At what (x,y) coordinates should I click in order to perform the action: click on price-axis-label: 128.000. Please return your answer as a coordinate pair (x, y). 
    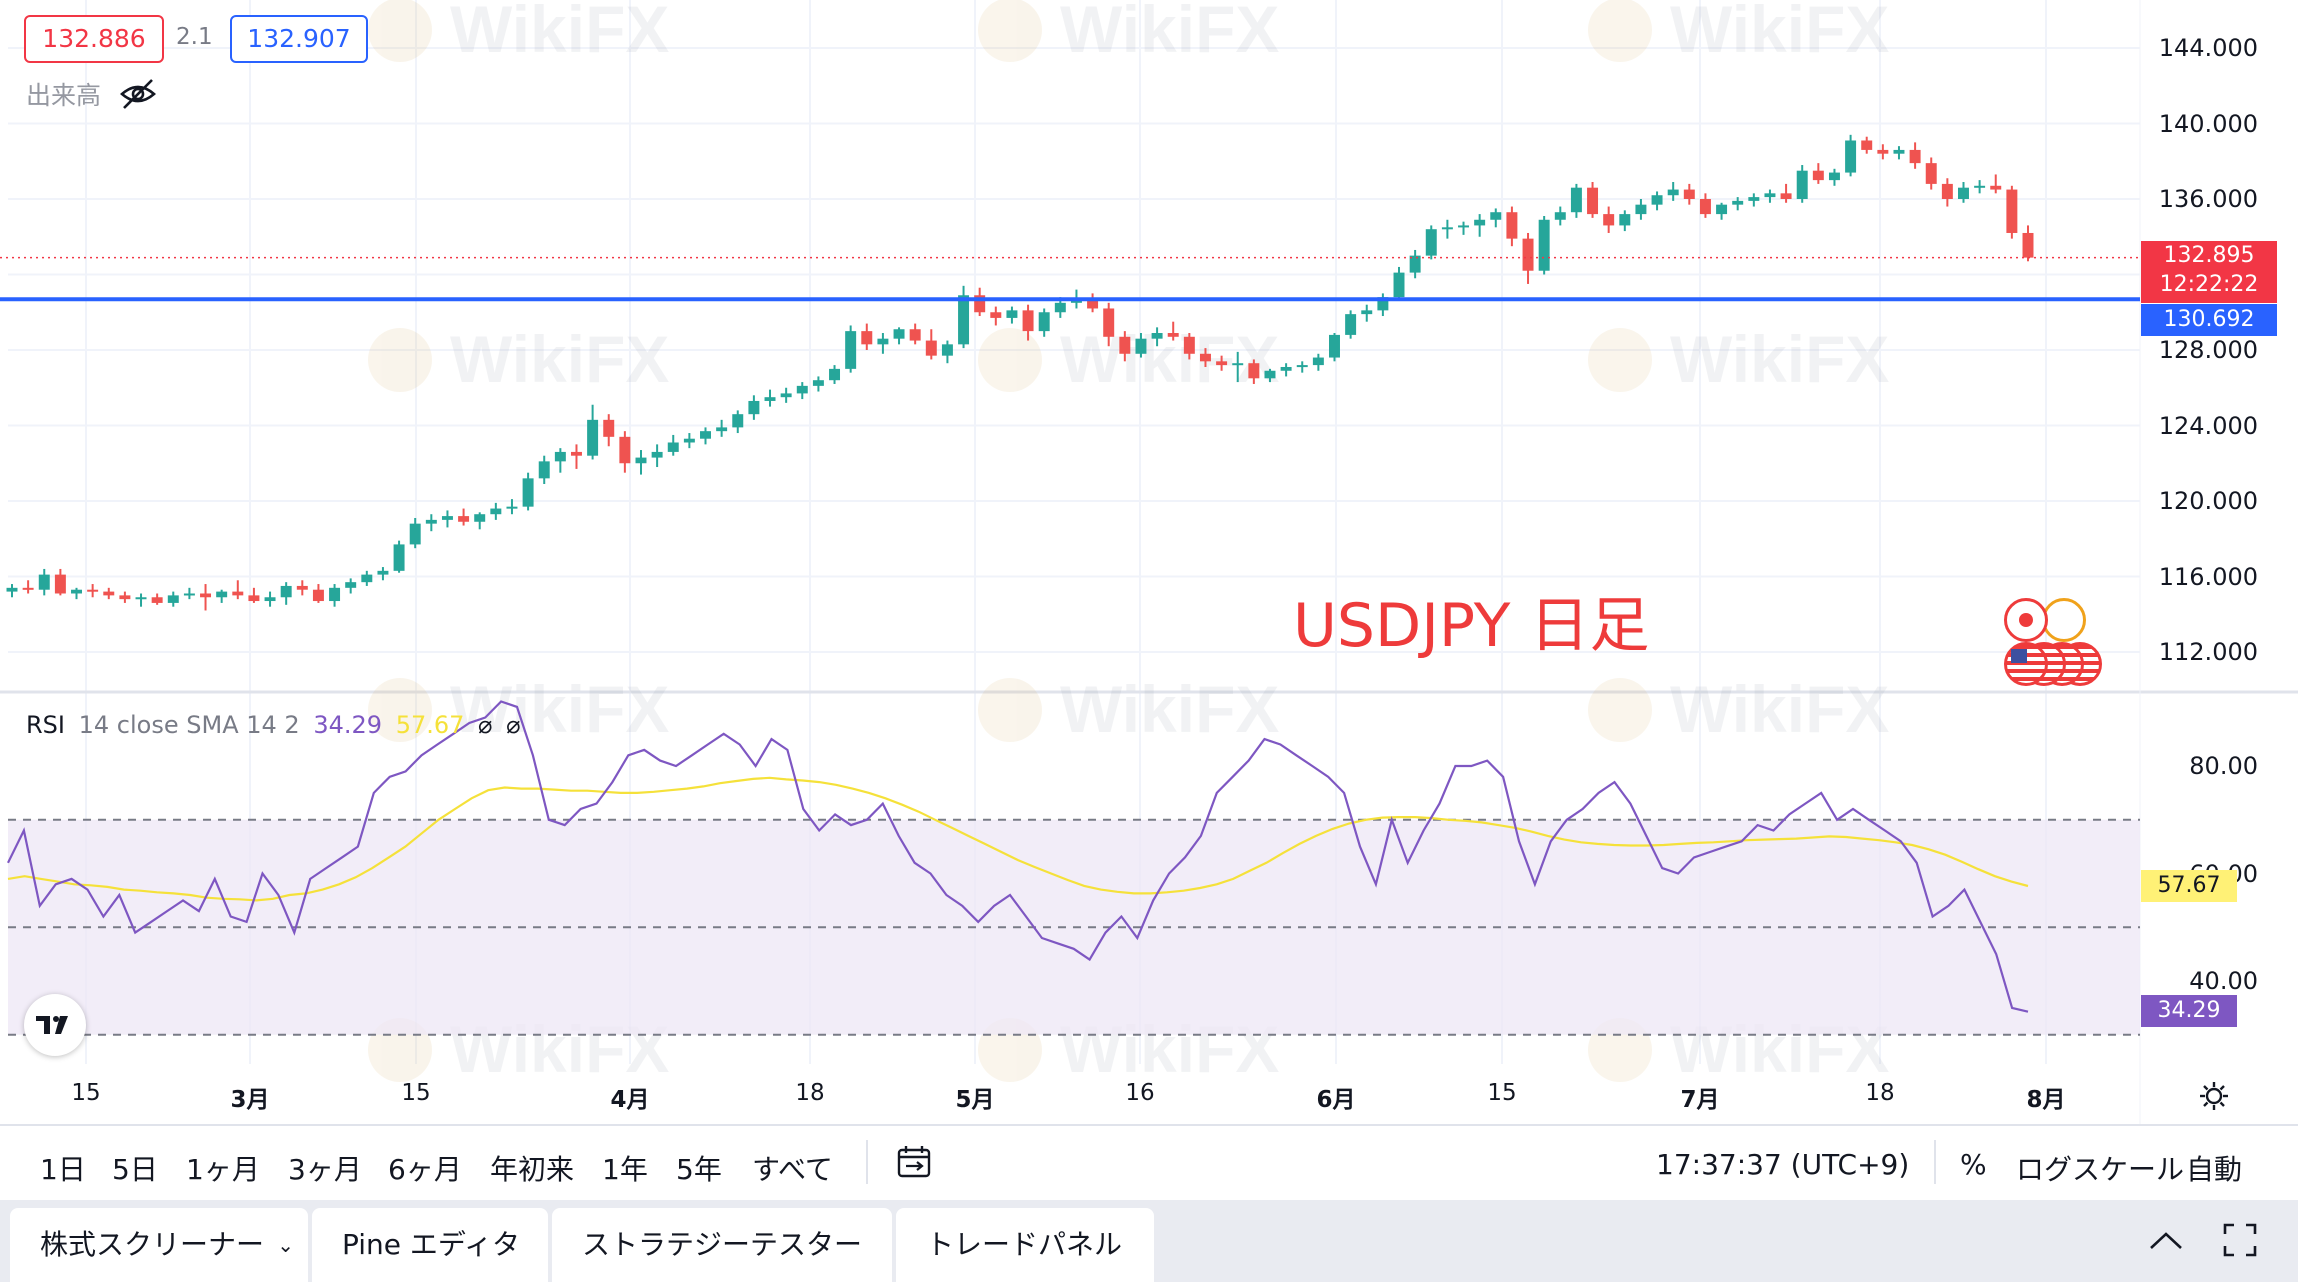
    Looking at the image, I should click on (2208, 350).